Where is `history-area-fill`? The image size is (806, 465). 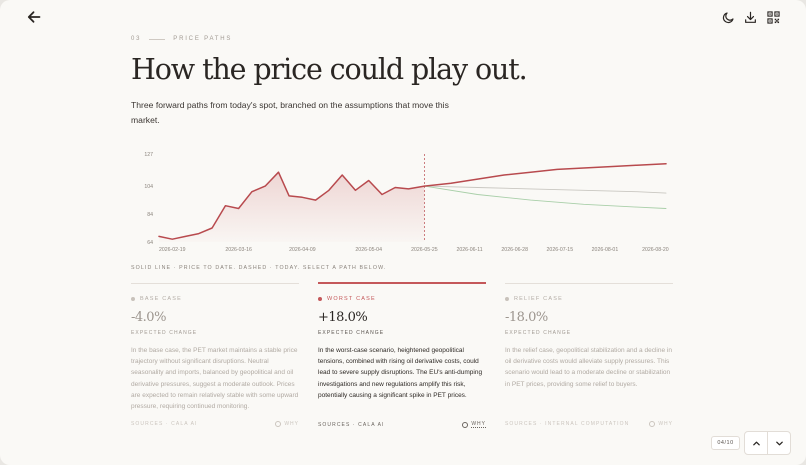 history-area-fill is located at coordinates (292, 207).